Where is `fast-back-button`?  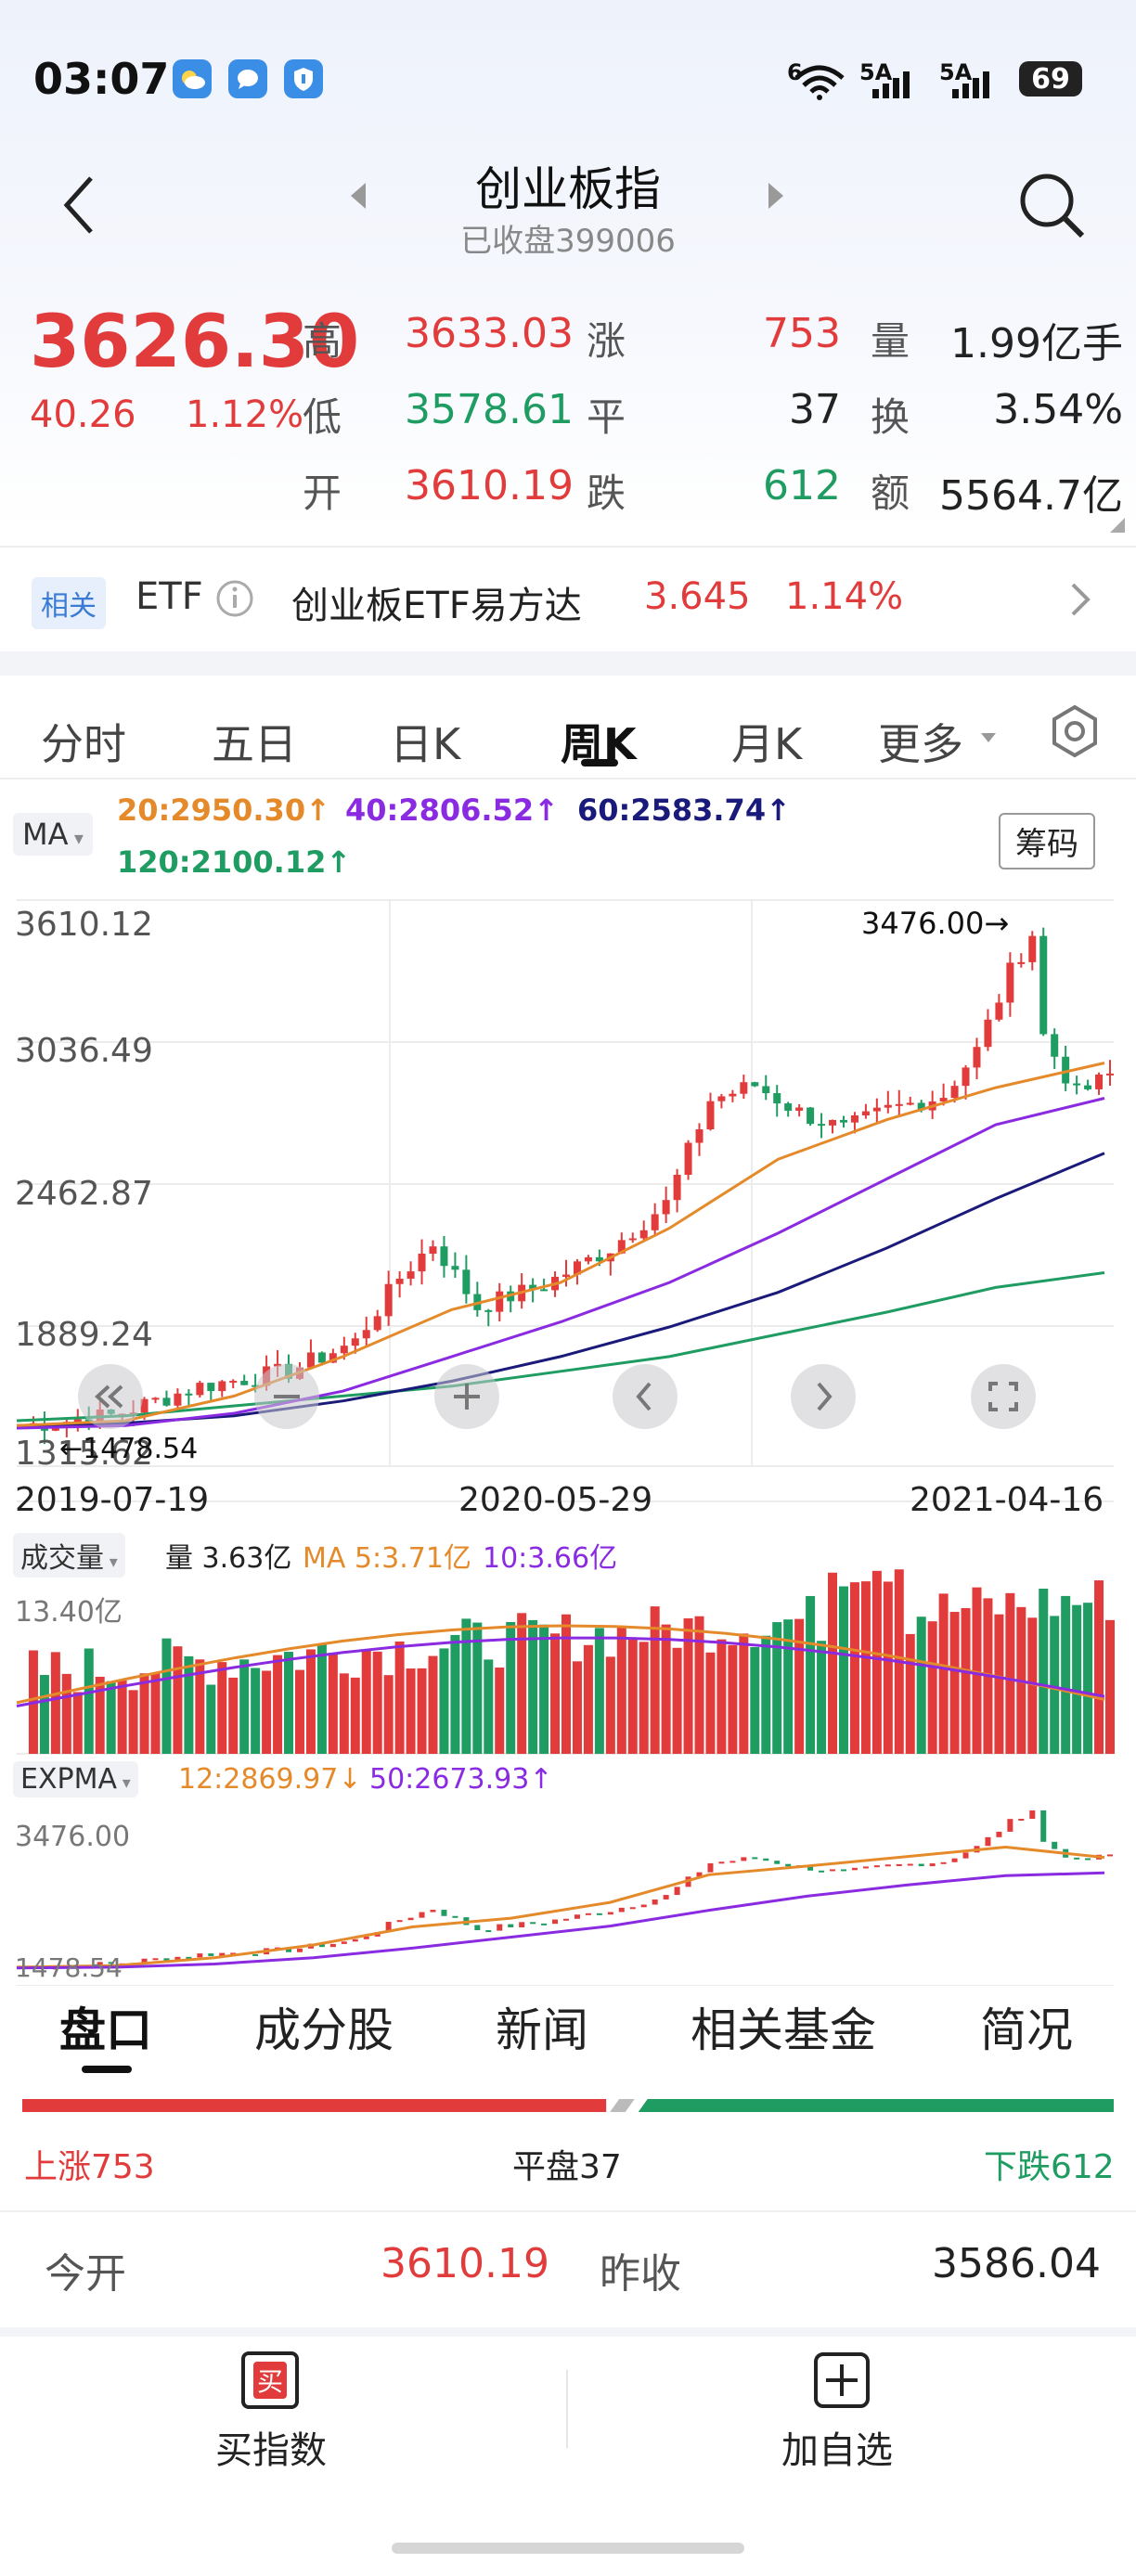 fast-back-button is located at coordinates (110, 1397).